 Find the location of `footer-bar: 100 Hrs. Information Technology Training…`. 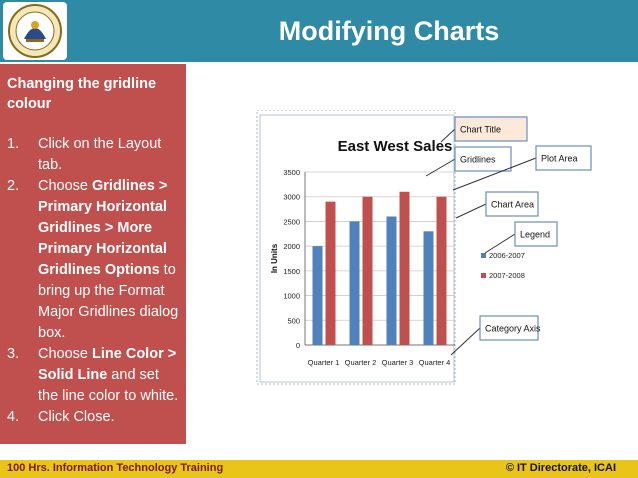

footer-bar: 100 Hrs. Information Technology Training… is located at coordinates (319, 469).